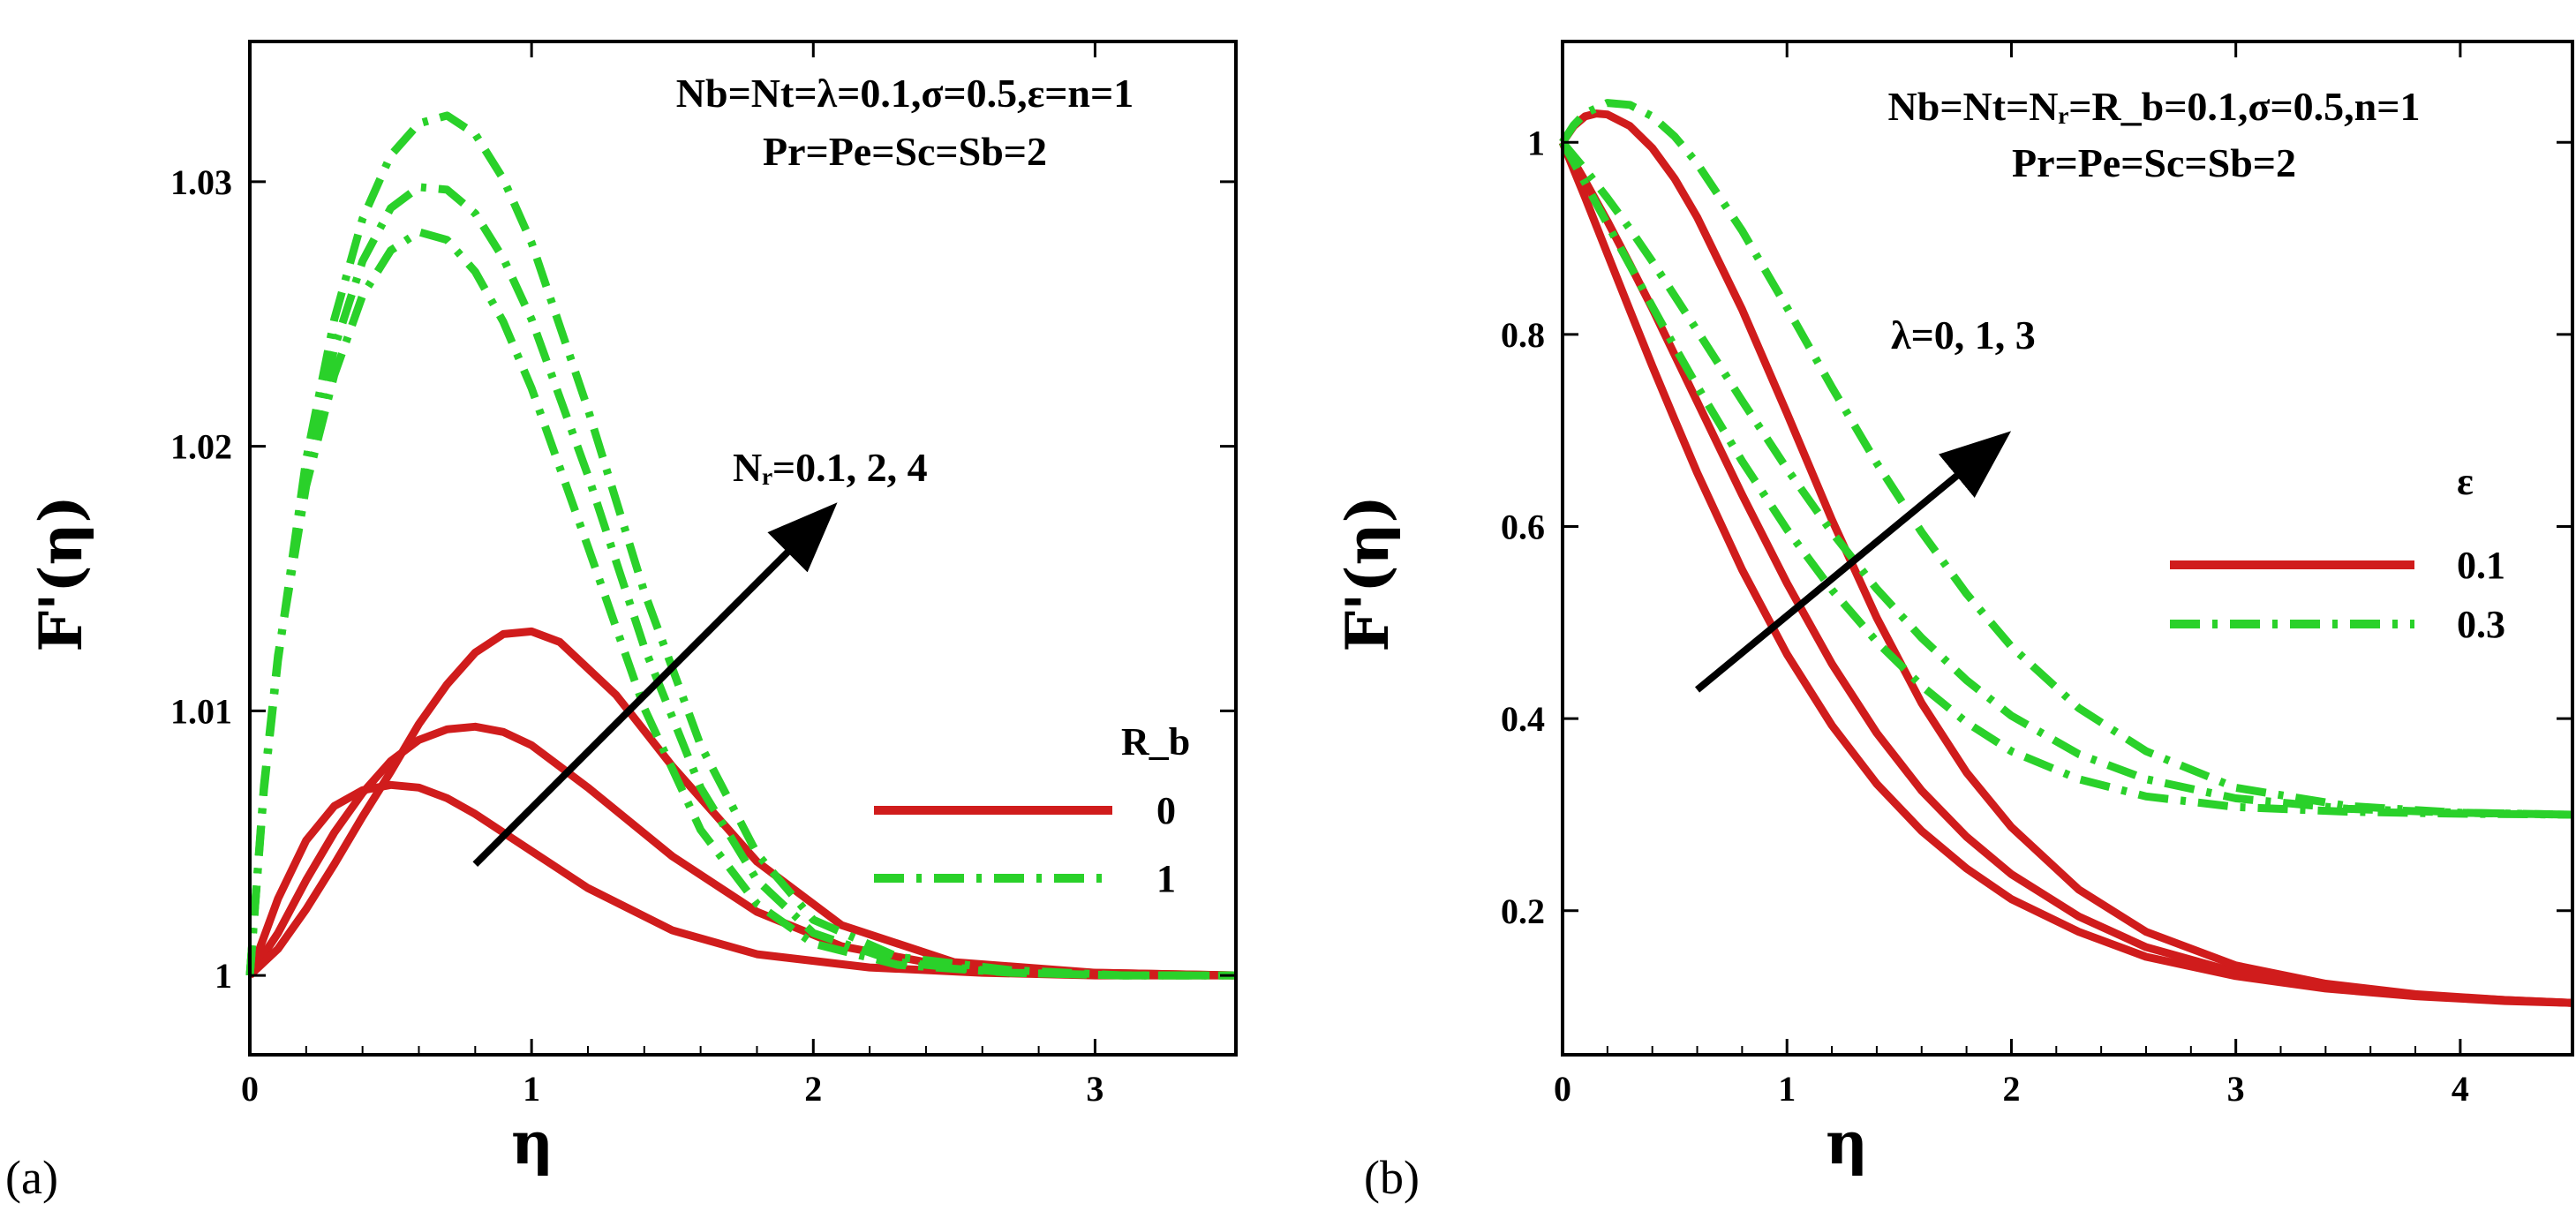 Image resolution: width=2576 pixels, height=1226 pixels. What do you see at coordinates (2011, 1089) in the screenshot?
I see `x-tick-label-b-2: 2` at bounding box center [2011, 1089].